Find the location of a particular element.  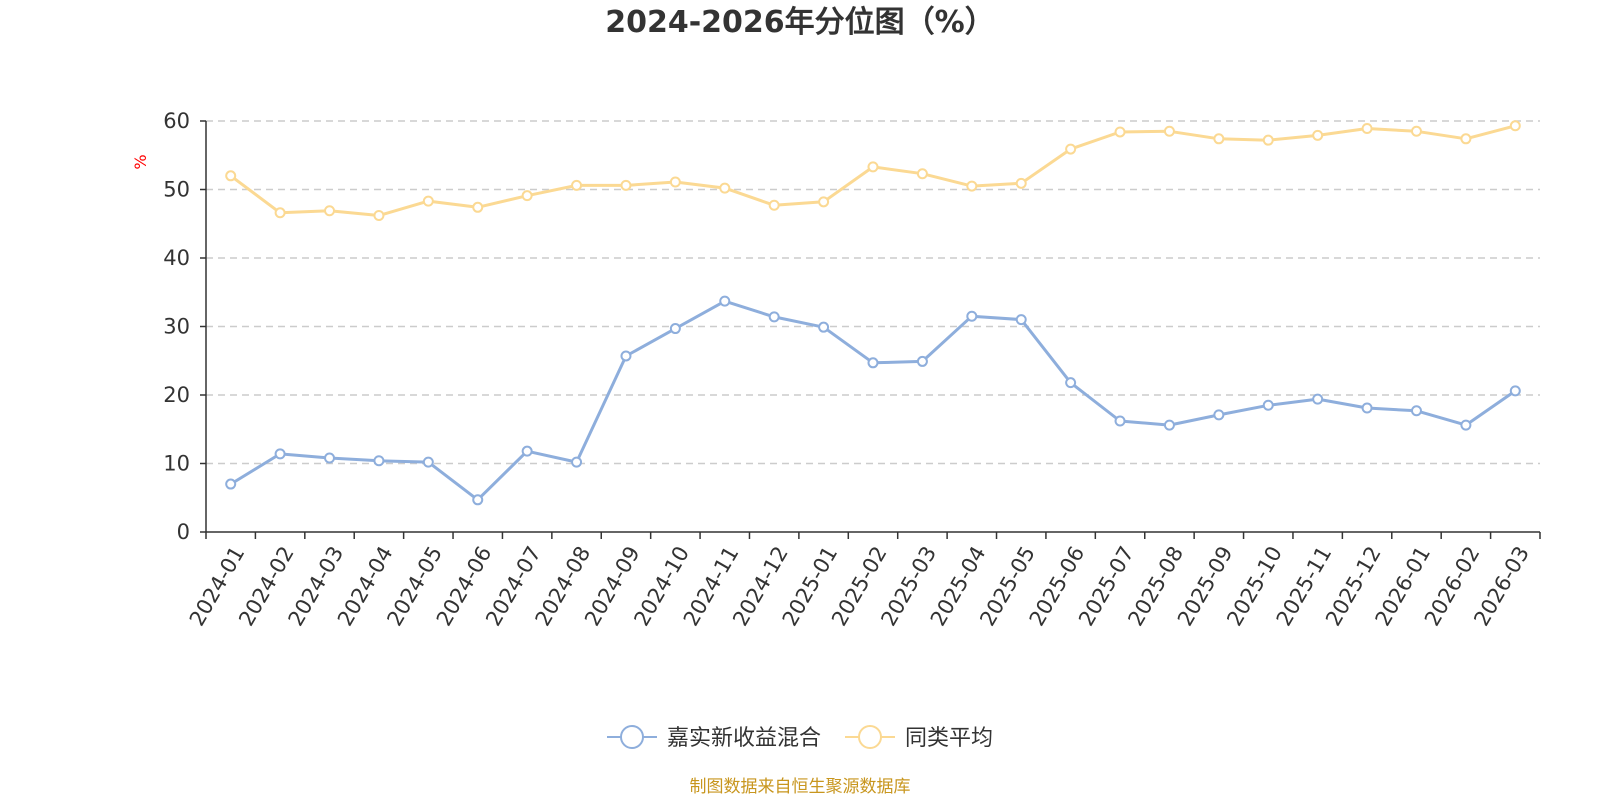

legend: 嘉实新收益混合 同类平均 is located at coordinates (800, 738).